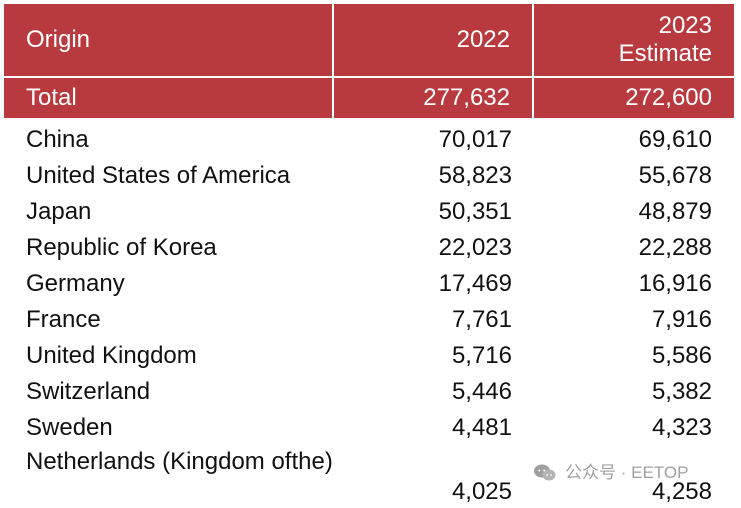 This screenshot has width=741, height=508. I want to click on value-2022-cell: 4,481, so click(481, 427).